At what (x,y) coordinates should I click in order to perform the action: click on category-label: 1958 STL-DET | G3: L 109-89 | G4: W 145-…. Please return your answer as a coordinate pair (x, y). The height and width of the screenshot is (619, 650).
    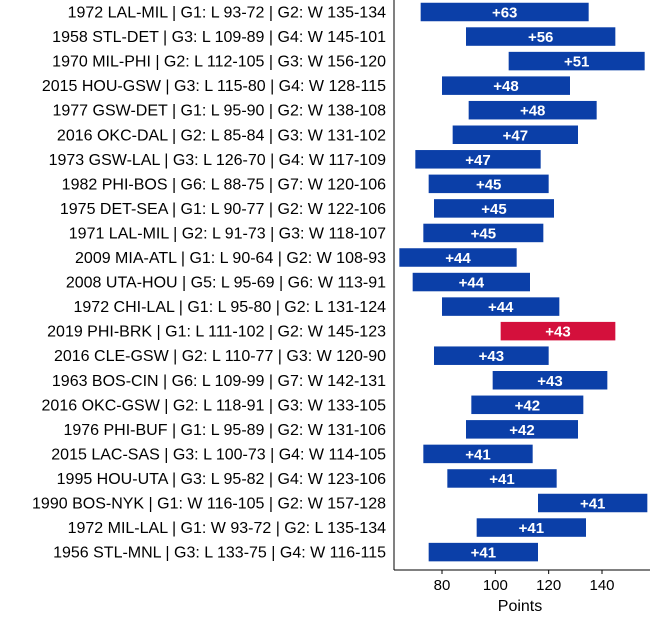
    Looking at the image, I should click on (219, 37).